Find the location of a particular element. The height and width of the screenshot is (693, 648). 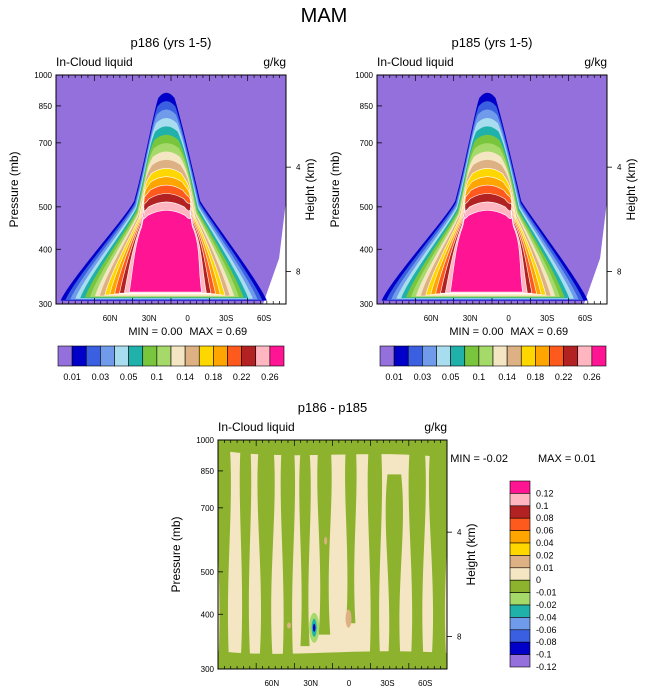

colorbar-label: 0.14 is located at coordinates (507, 377).